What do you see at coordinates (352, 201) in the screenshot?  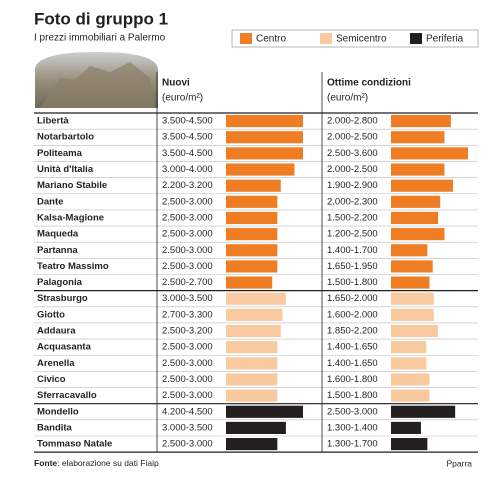 I see `value-label: 2.000-2.300` at bounding box center [352, 201].